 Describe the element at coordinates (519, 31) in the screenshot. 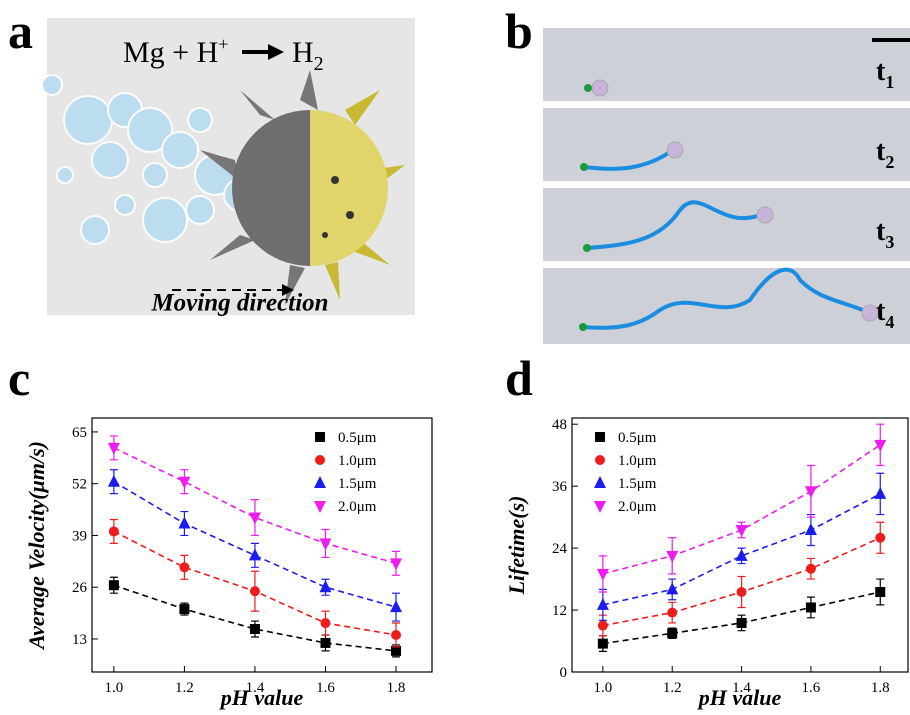

I see `panel-label: b` at that location.